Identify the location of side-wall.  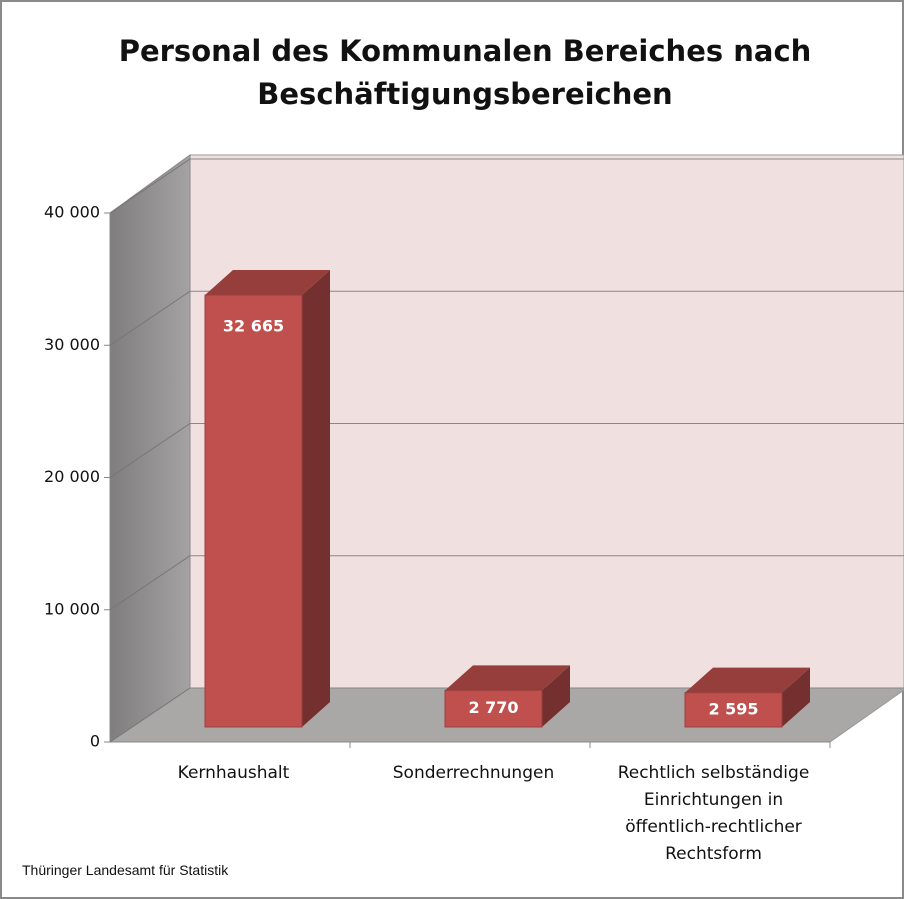
(150, 448).